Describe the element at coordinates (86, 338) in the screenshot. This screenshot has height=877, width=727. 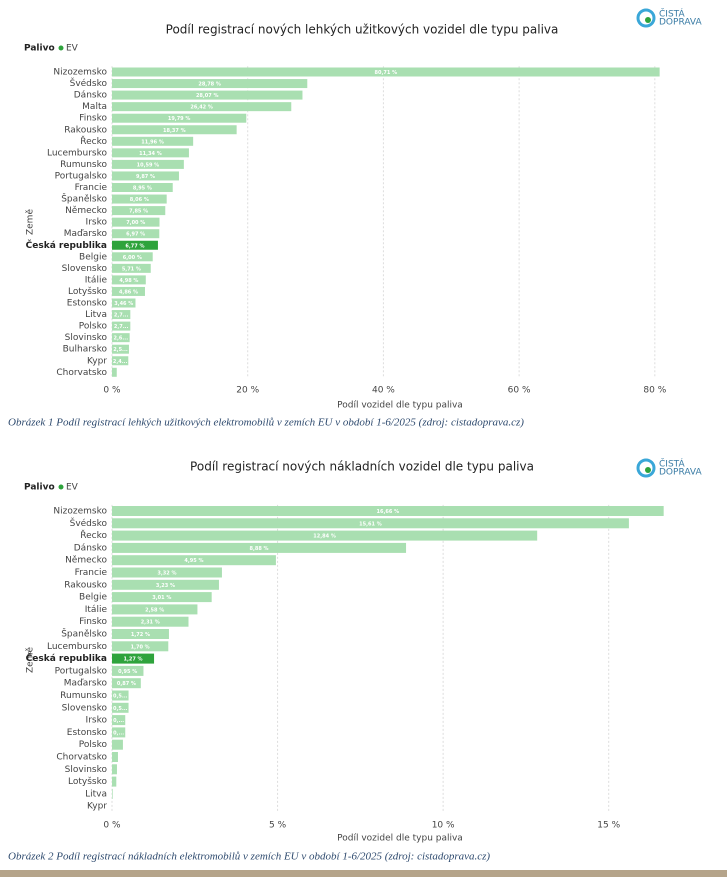
I see `category-label: Slovinsko` at that location.